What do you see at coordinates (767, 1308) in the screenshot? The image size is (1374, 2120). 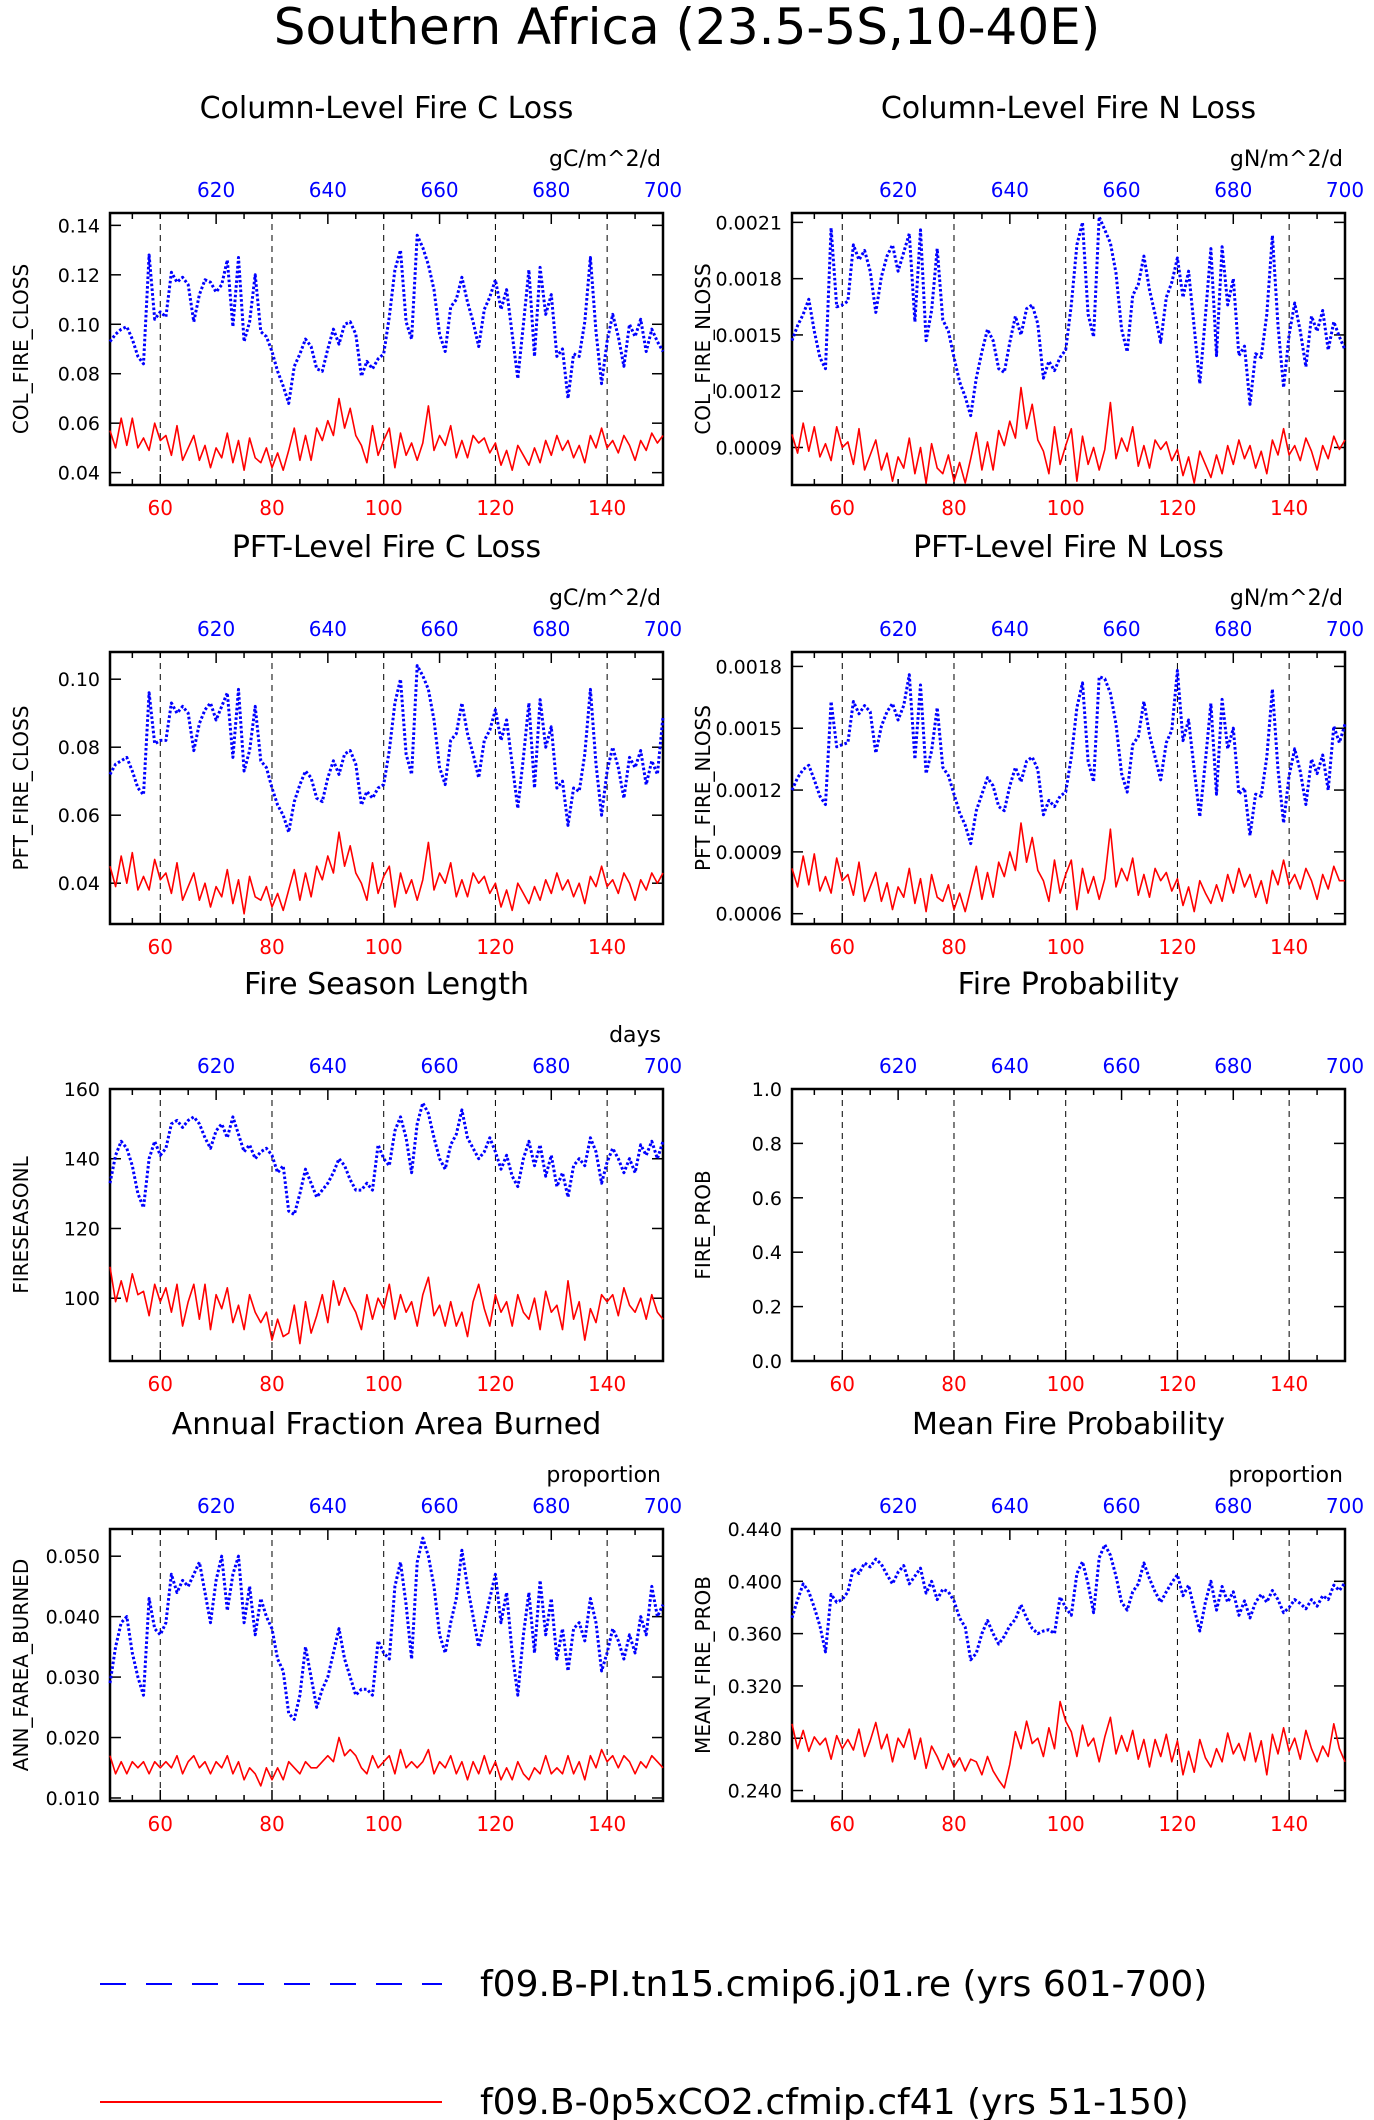 I see `y-tick-label: 0.2` at bounding box center [767, 1308].